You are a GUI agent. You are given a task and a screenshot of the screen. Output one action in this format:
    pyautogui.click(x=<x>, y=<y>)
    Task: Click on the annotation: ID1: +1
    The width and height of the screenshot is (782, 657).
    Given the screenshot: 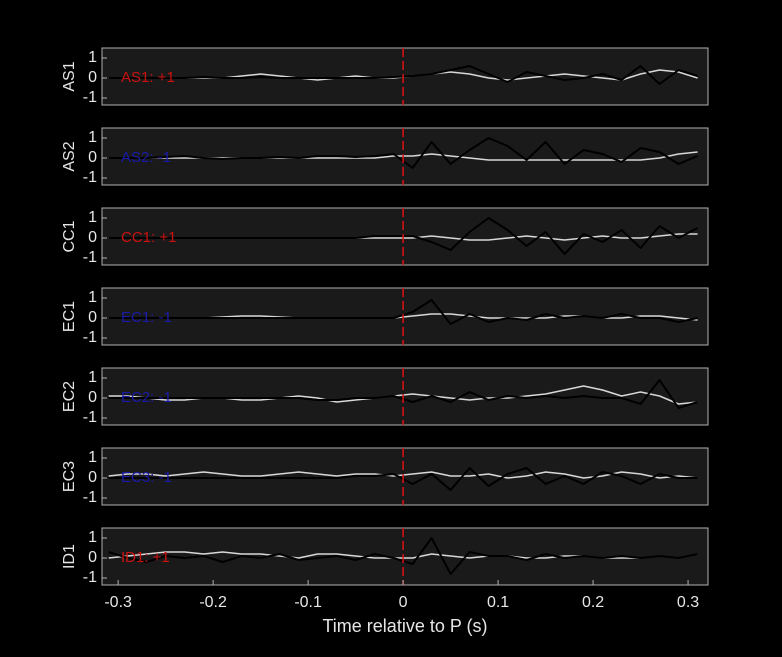 What is the action you would take?
    pyautogui.click(x=145, y=557)
    